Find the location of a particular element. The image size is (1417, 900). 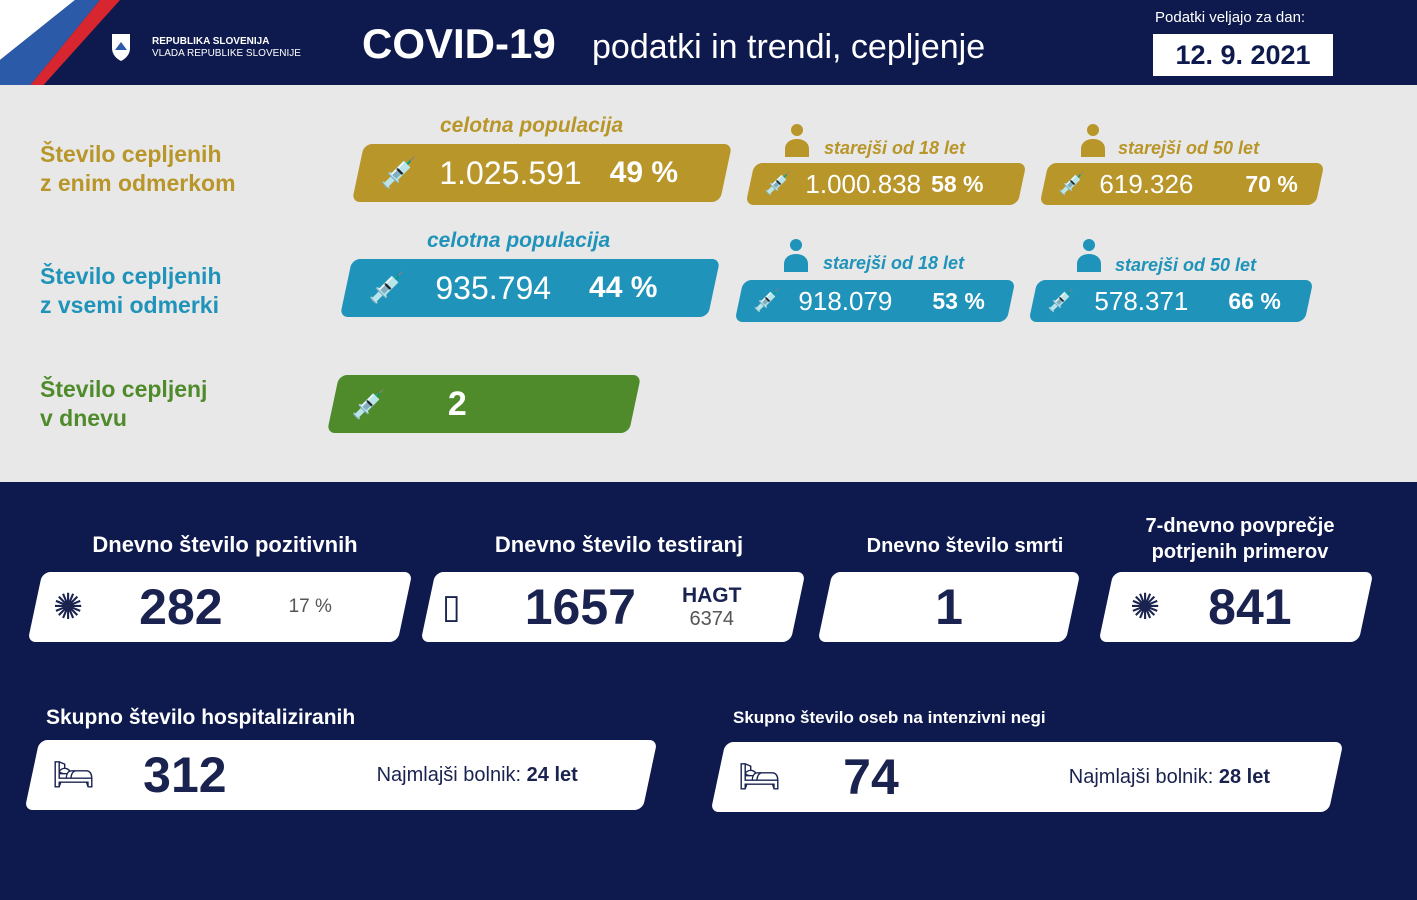

pct: 58 % is located at coordinates (957, 183).